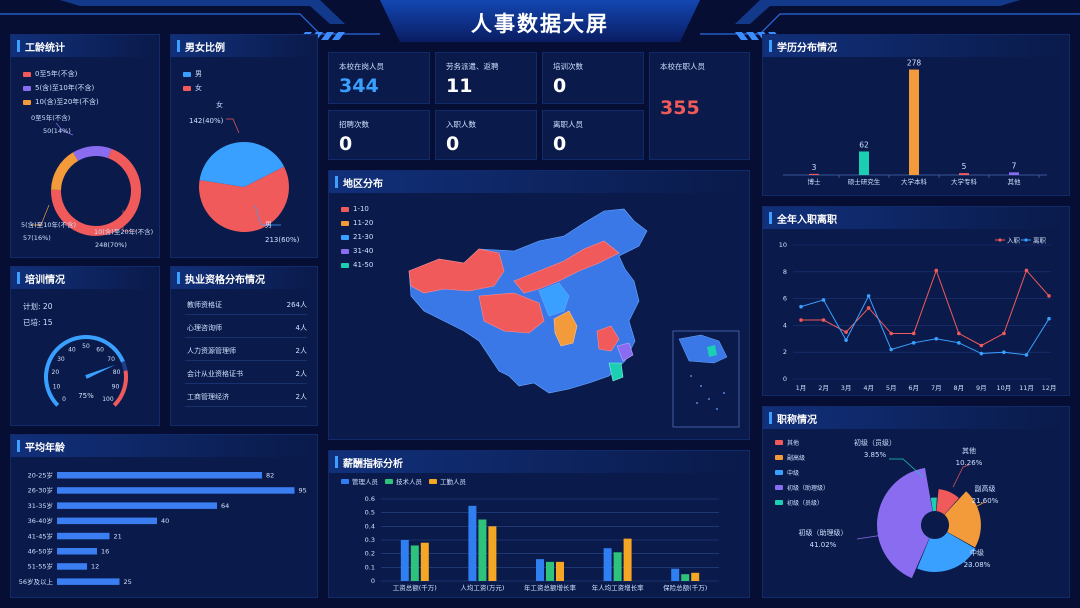 The width and height of the screenshot is (1080, 608). Describe the element at coordinates (244, 199) in the screenshot. I see `pie-slice-female` at that location.